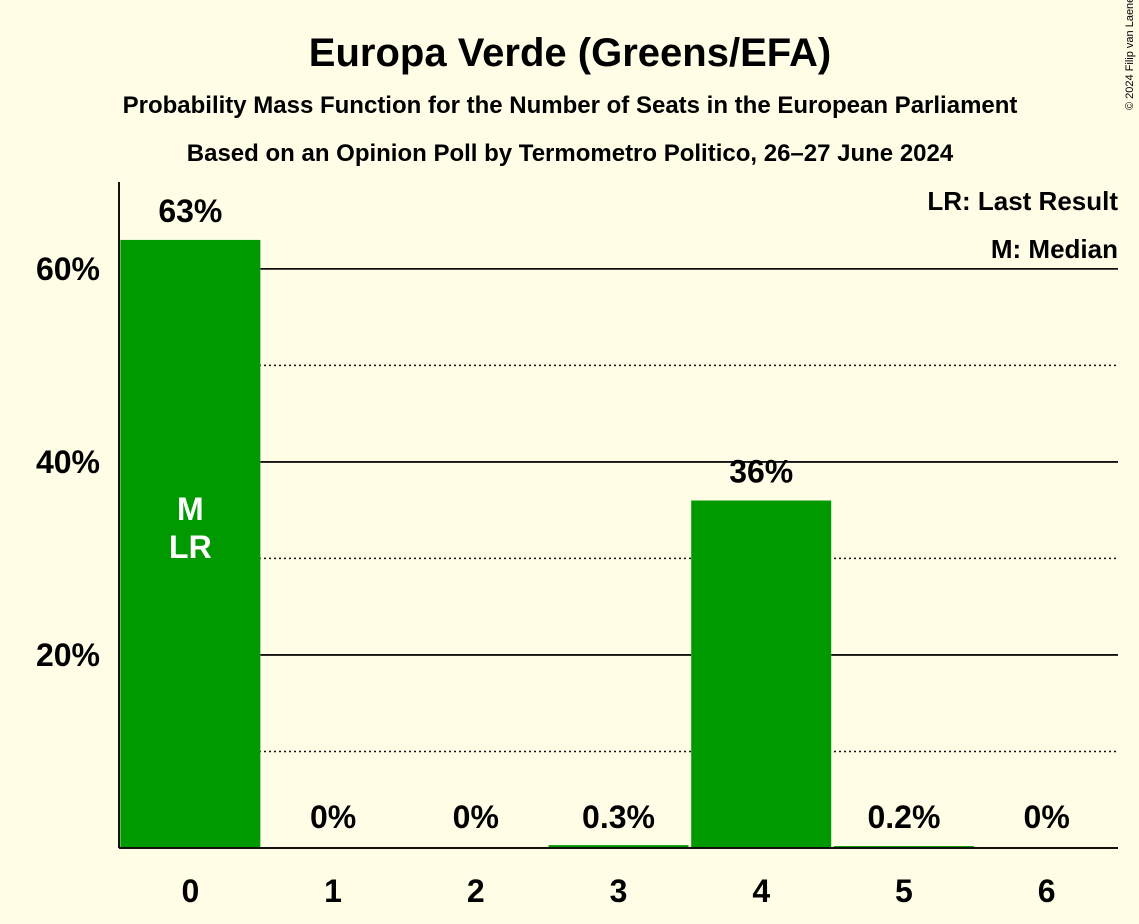 The width and height of the screenshot is (1139, 924). I want to click on x-tick-label: 0, so click(190, 891).